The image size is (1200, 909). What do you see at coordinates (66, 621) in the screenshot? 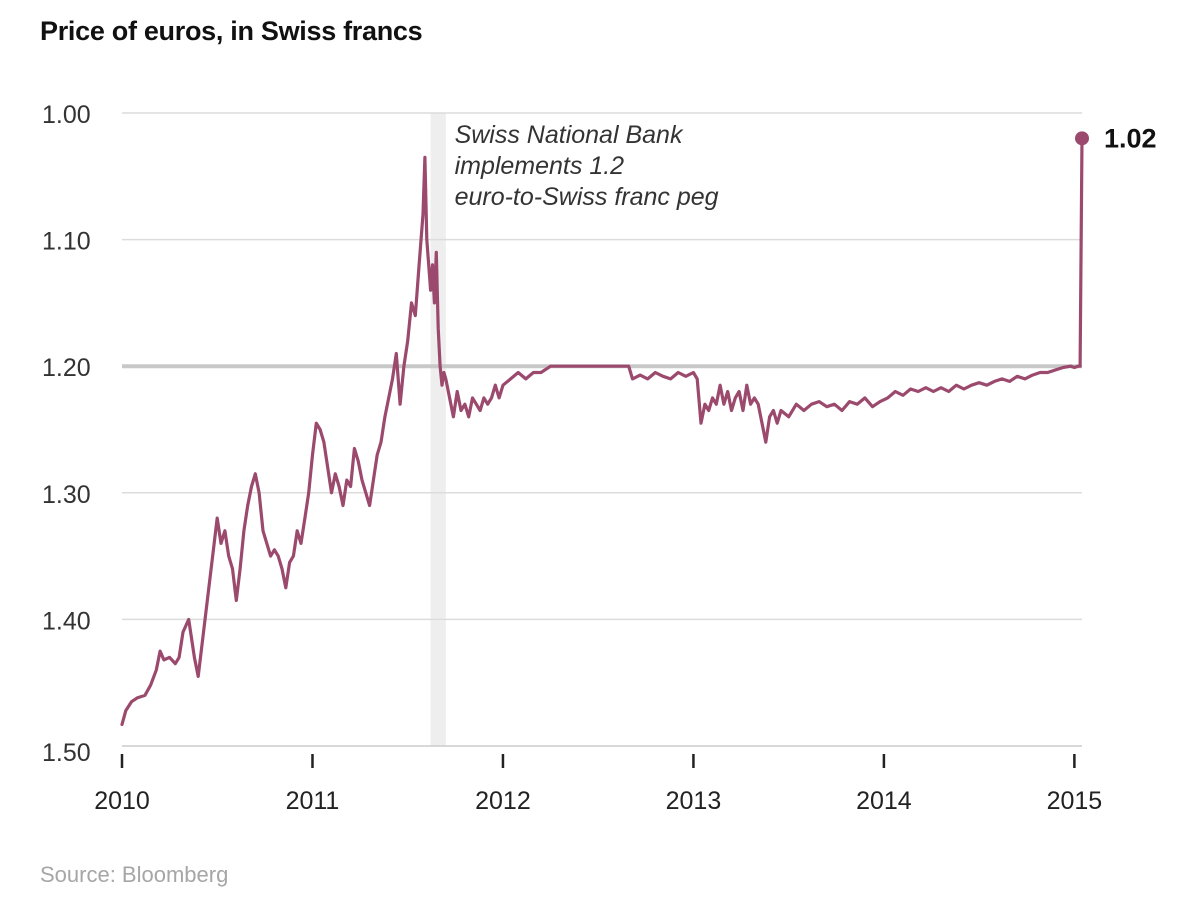
I see `y-tick-label: 1.40` at bounding box center [66, 621].